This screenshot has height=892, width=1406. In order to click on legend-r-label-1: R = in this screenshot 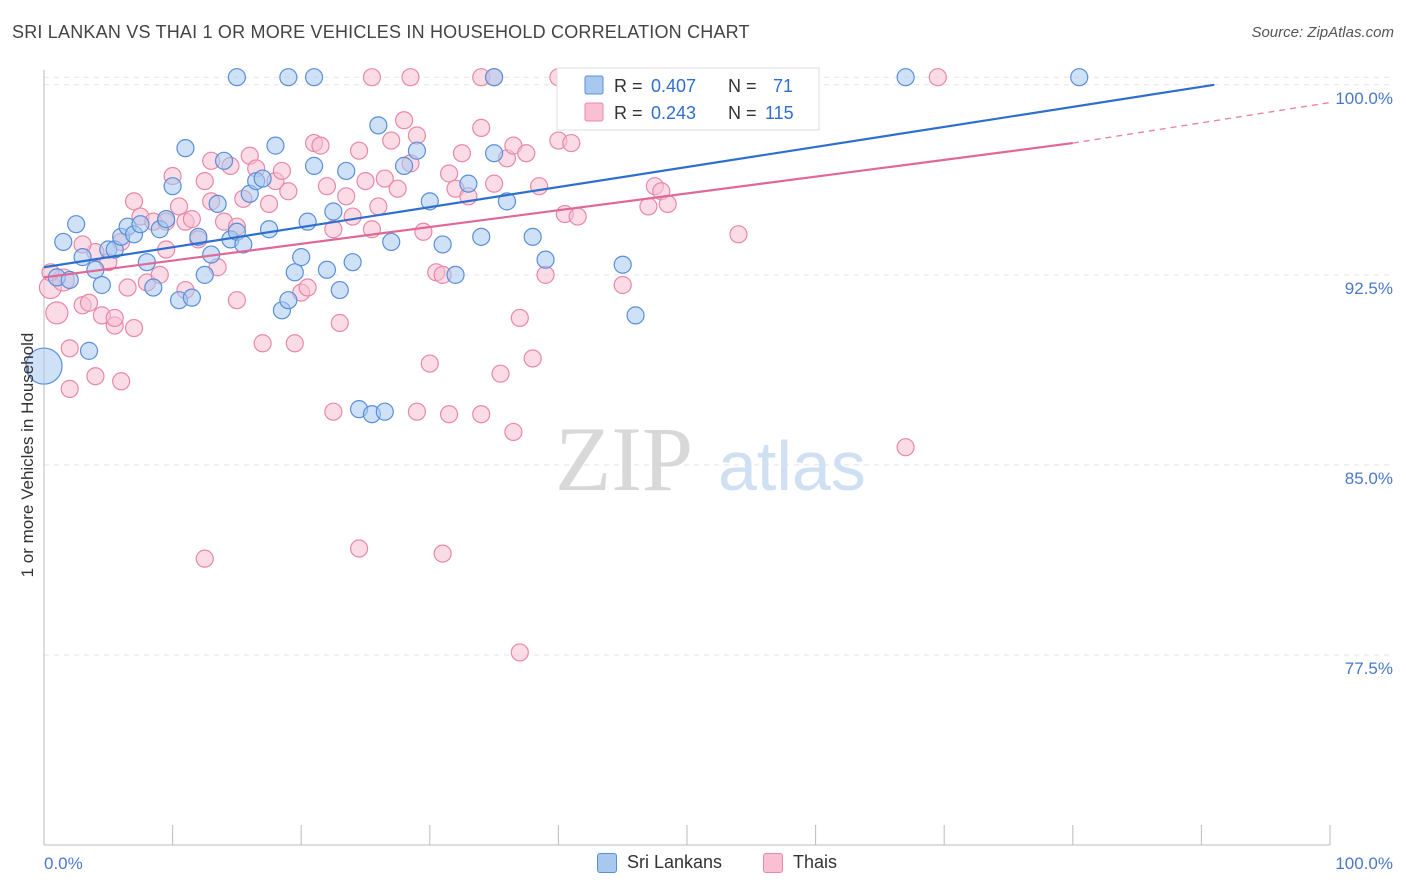, I will do `click(628, 86)`.